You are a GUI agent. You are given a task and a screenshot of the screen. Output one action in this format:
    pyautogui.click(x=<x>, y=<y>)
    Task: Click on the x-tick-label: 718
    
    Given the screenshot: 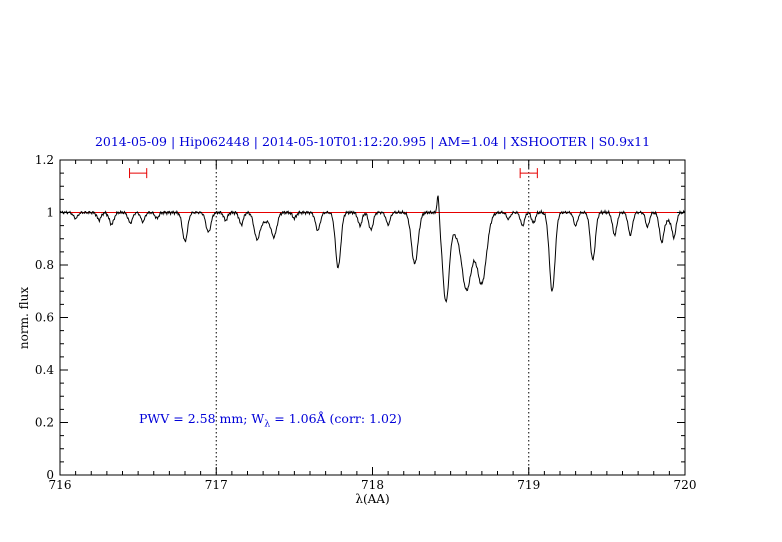 What is the action you would take?
    pyautogui.click(x=372, y=485)
    